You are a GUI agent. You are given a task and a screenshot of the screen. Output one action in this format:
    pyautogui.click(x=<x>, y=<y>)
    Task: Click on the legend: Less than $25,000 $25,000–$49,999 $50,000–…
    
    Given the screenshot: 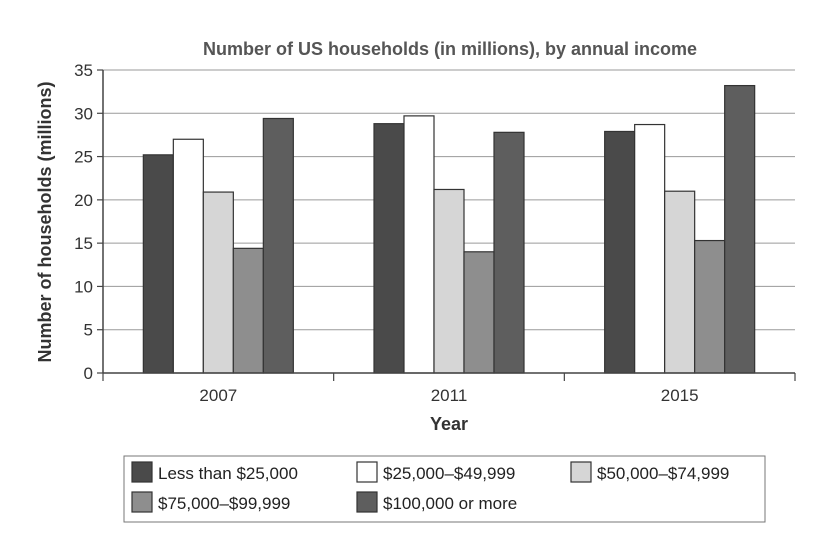 What is the action you would take?
    pyautogui.click(x=444, y=489)
    